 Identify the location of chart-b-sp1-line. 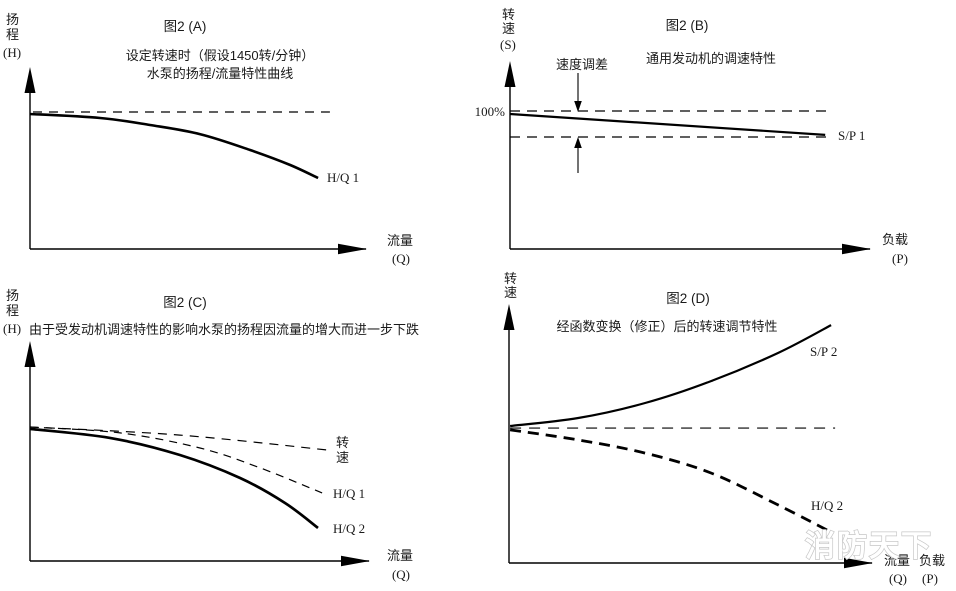
(667, 124).